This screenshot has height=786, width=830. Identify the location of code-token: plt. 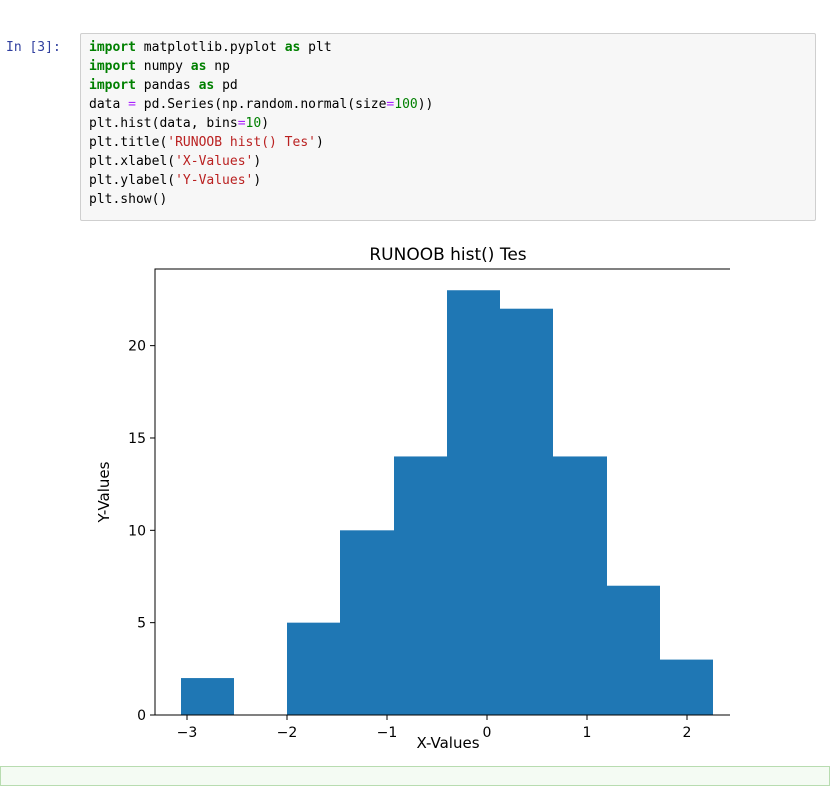
(316, 47).